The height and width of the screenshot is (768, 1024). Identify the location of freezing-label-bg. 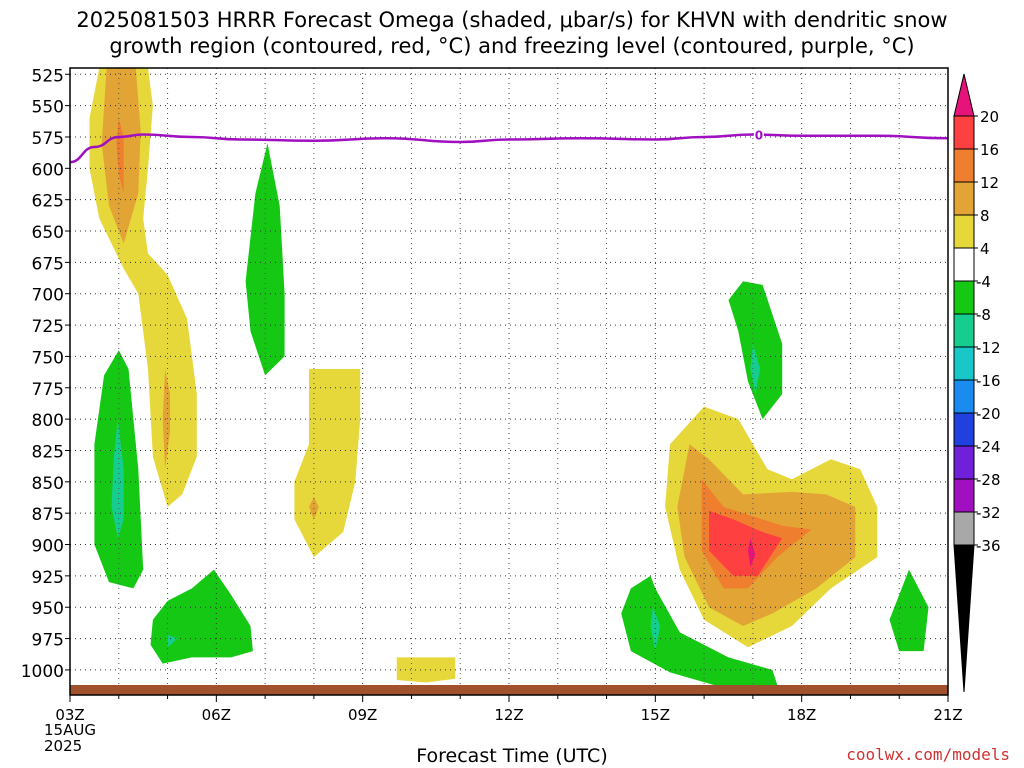
(758, 134).